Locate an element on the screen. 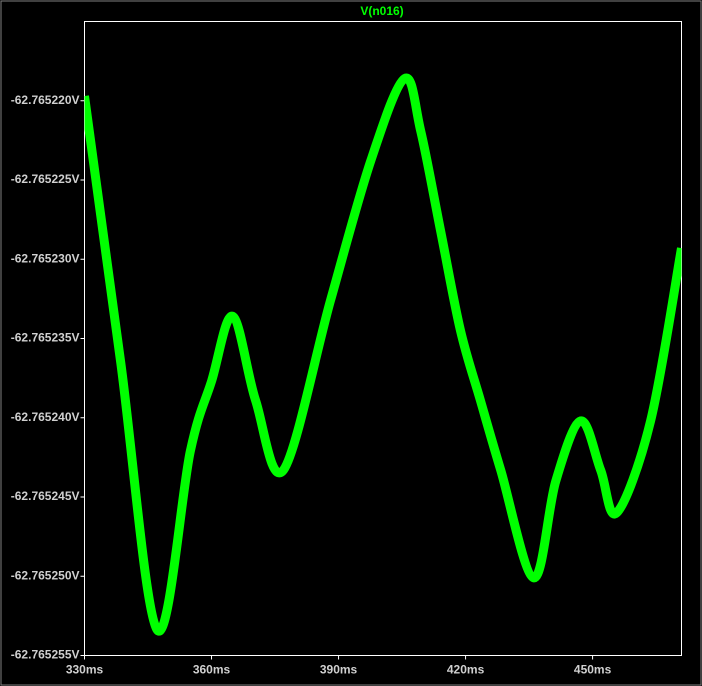 The width and height of the screenshot is (702, 686). chart-title: V(n016) is located at coordinates (381, 11).